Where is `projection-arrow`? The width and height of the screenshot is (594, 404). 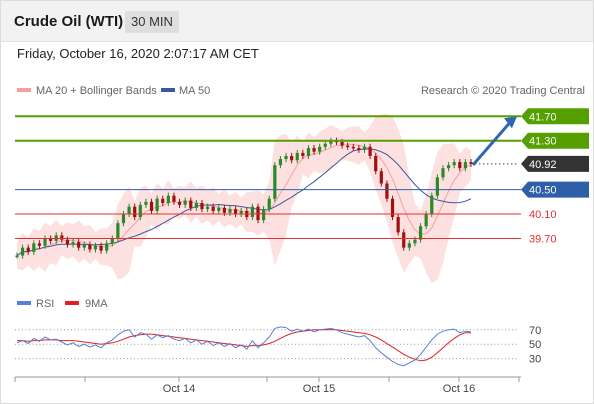
projection-arrow is located at coordinates (492, 143).